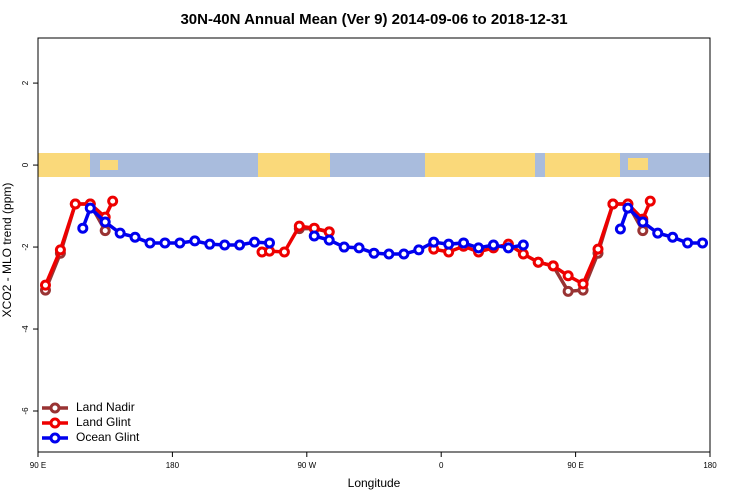  I want to click on y-tick-label: -4, so click(25, 329).